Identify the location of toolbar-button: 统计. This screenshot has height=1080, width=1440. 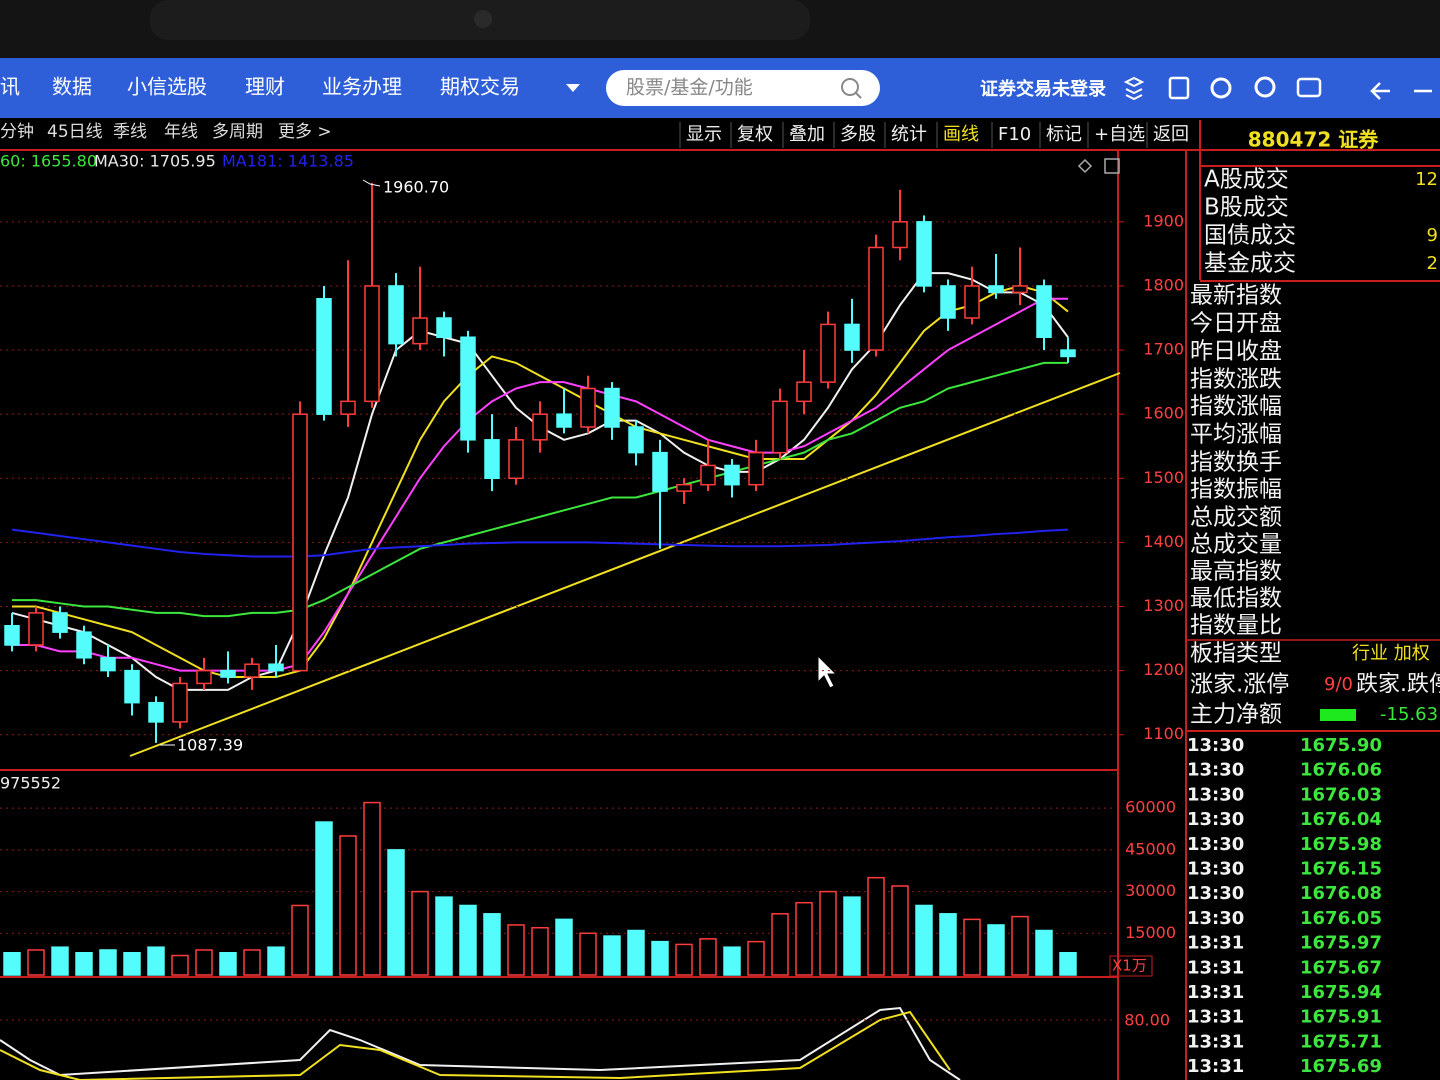
(909, 134).